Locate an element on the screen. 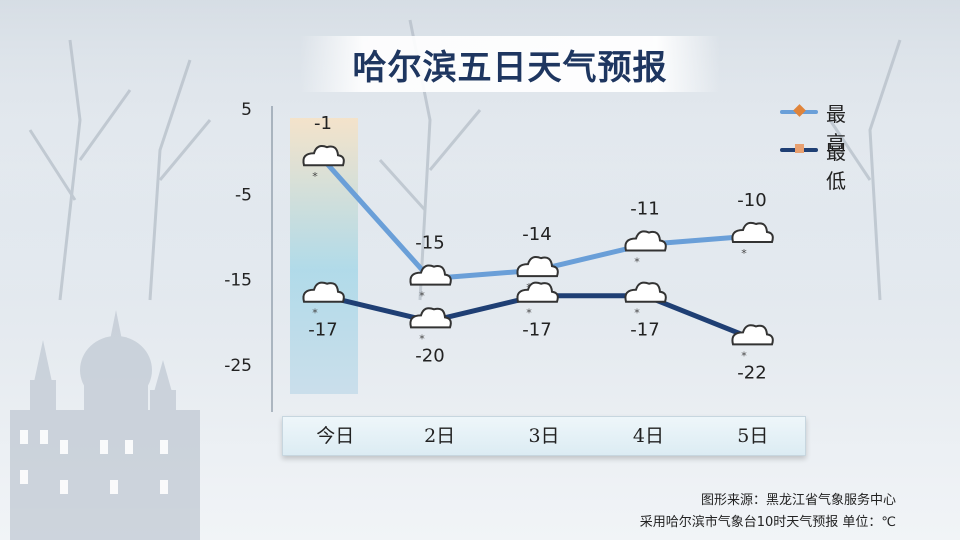 The width and height of the screenshot is (960, 540). day-axis-bar: 今日 2日 3日 4日 5日 is located at coordinates (544, 436).